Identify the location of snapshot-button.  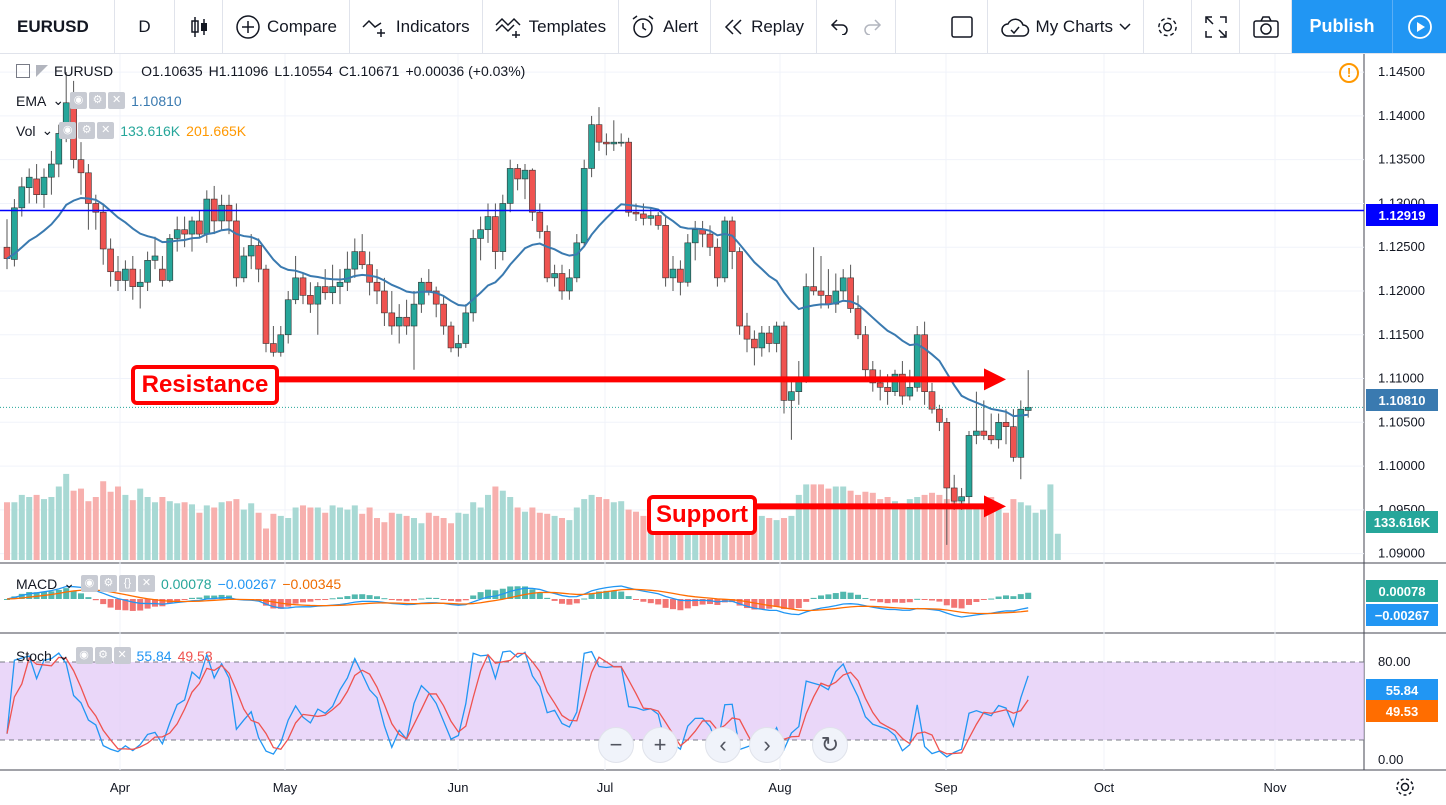
(1266, 26).